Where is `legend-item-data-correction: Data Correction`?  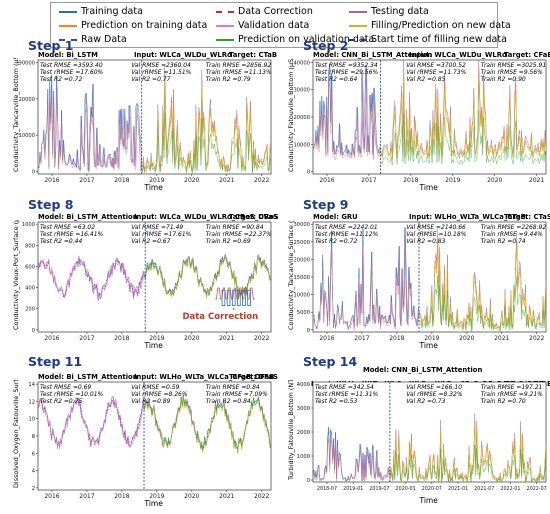 legend-item-data-correction: Data Correction is located at coordinates (264, 11).